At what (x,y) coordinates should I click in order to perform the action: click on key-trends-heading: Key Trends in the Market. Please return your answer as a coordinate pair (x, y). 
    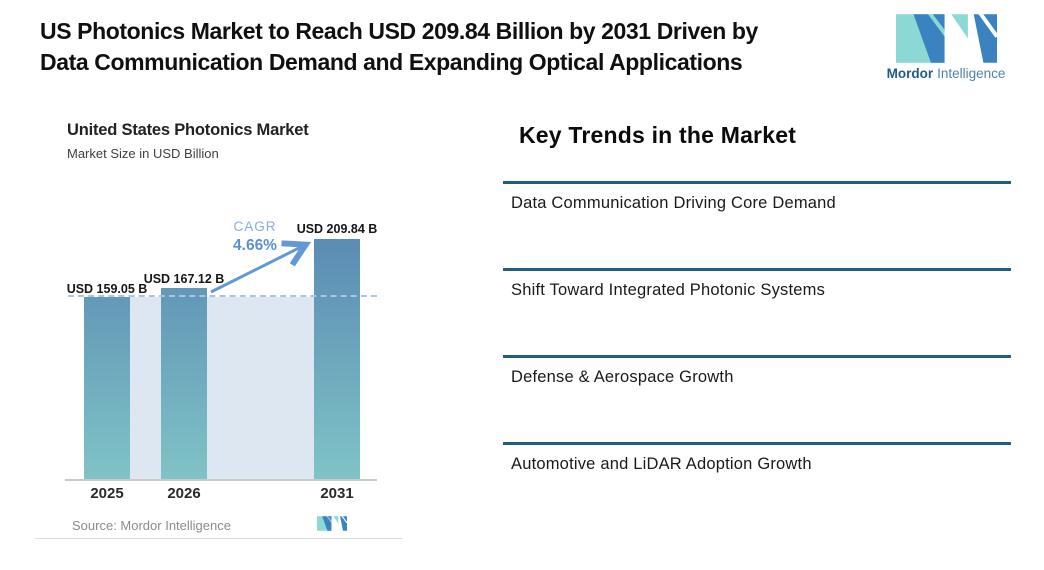
    Looking at the image, I should click on (658, 135).